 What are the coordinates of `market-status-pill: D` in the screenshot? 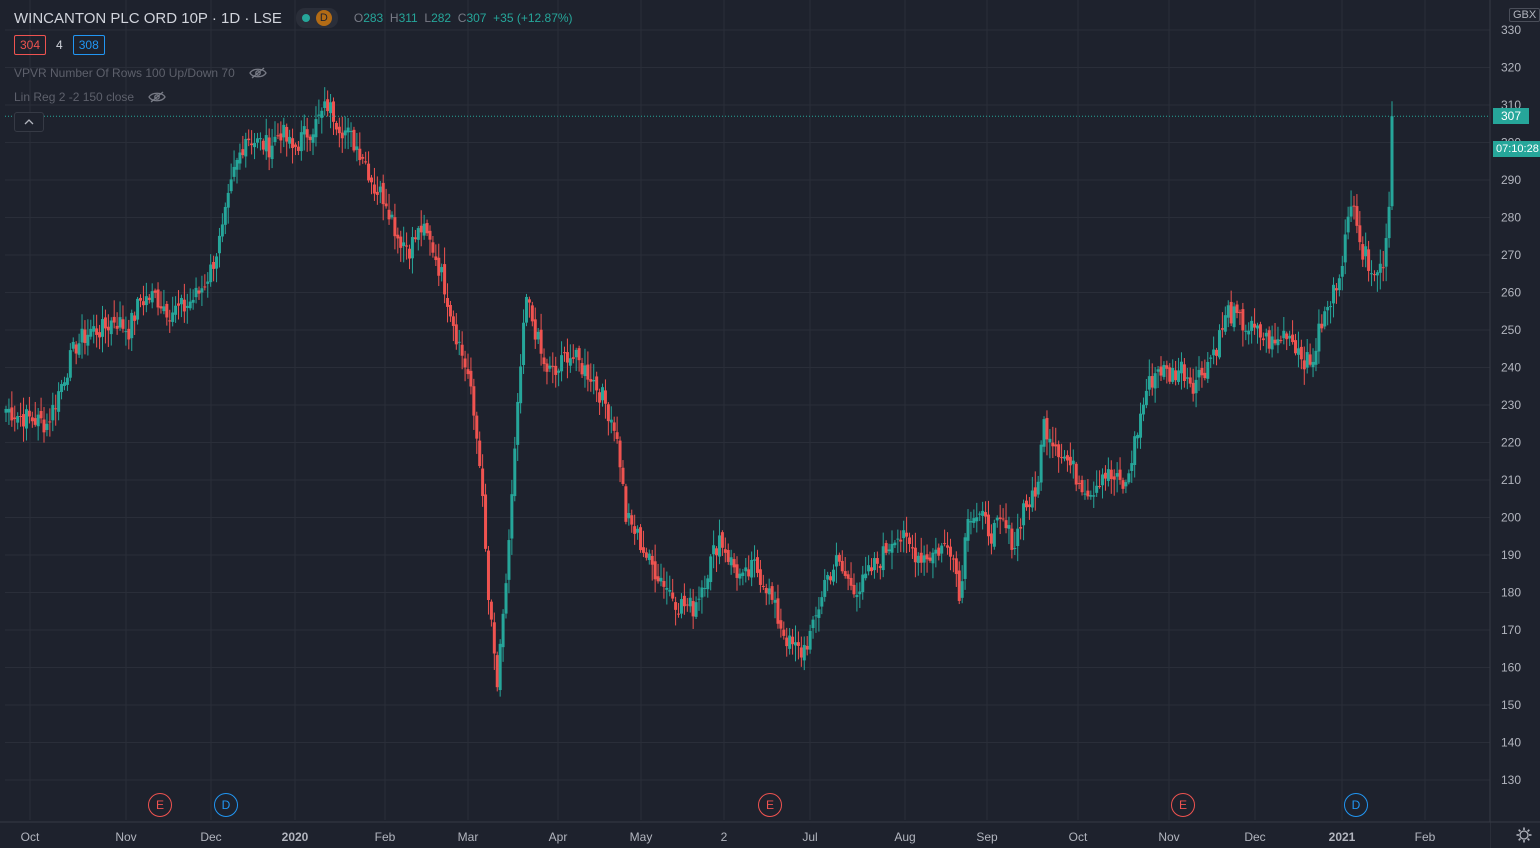 It's located at (316, 18).